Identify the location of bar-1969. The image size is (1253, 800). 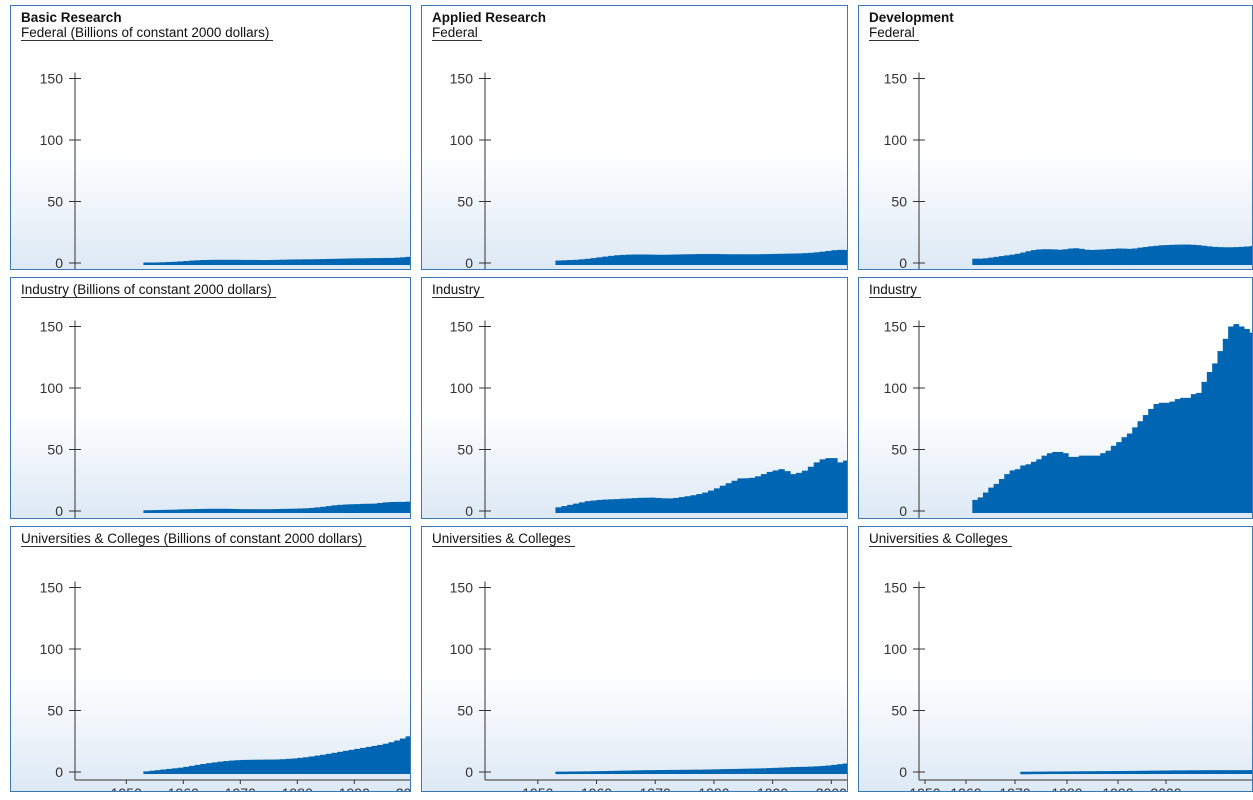
(237, 767).